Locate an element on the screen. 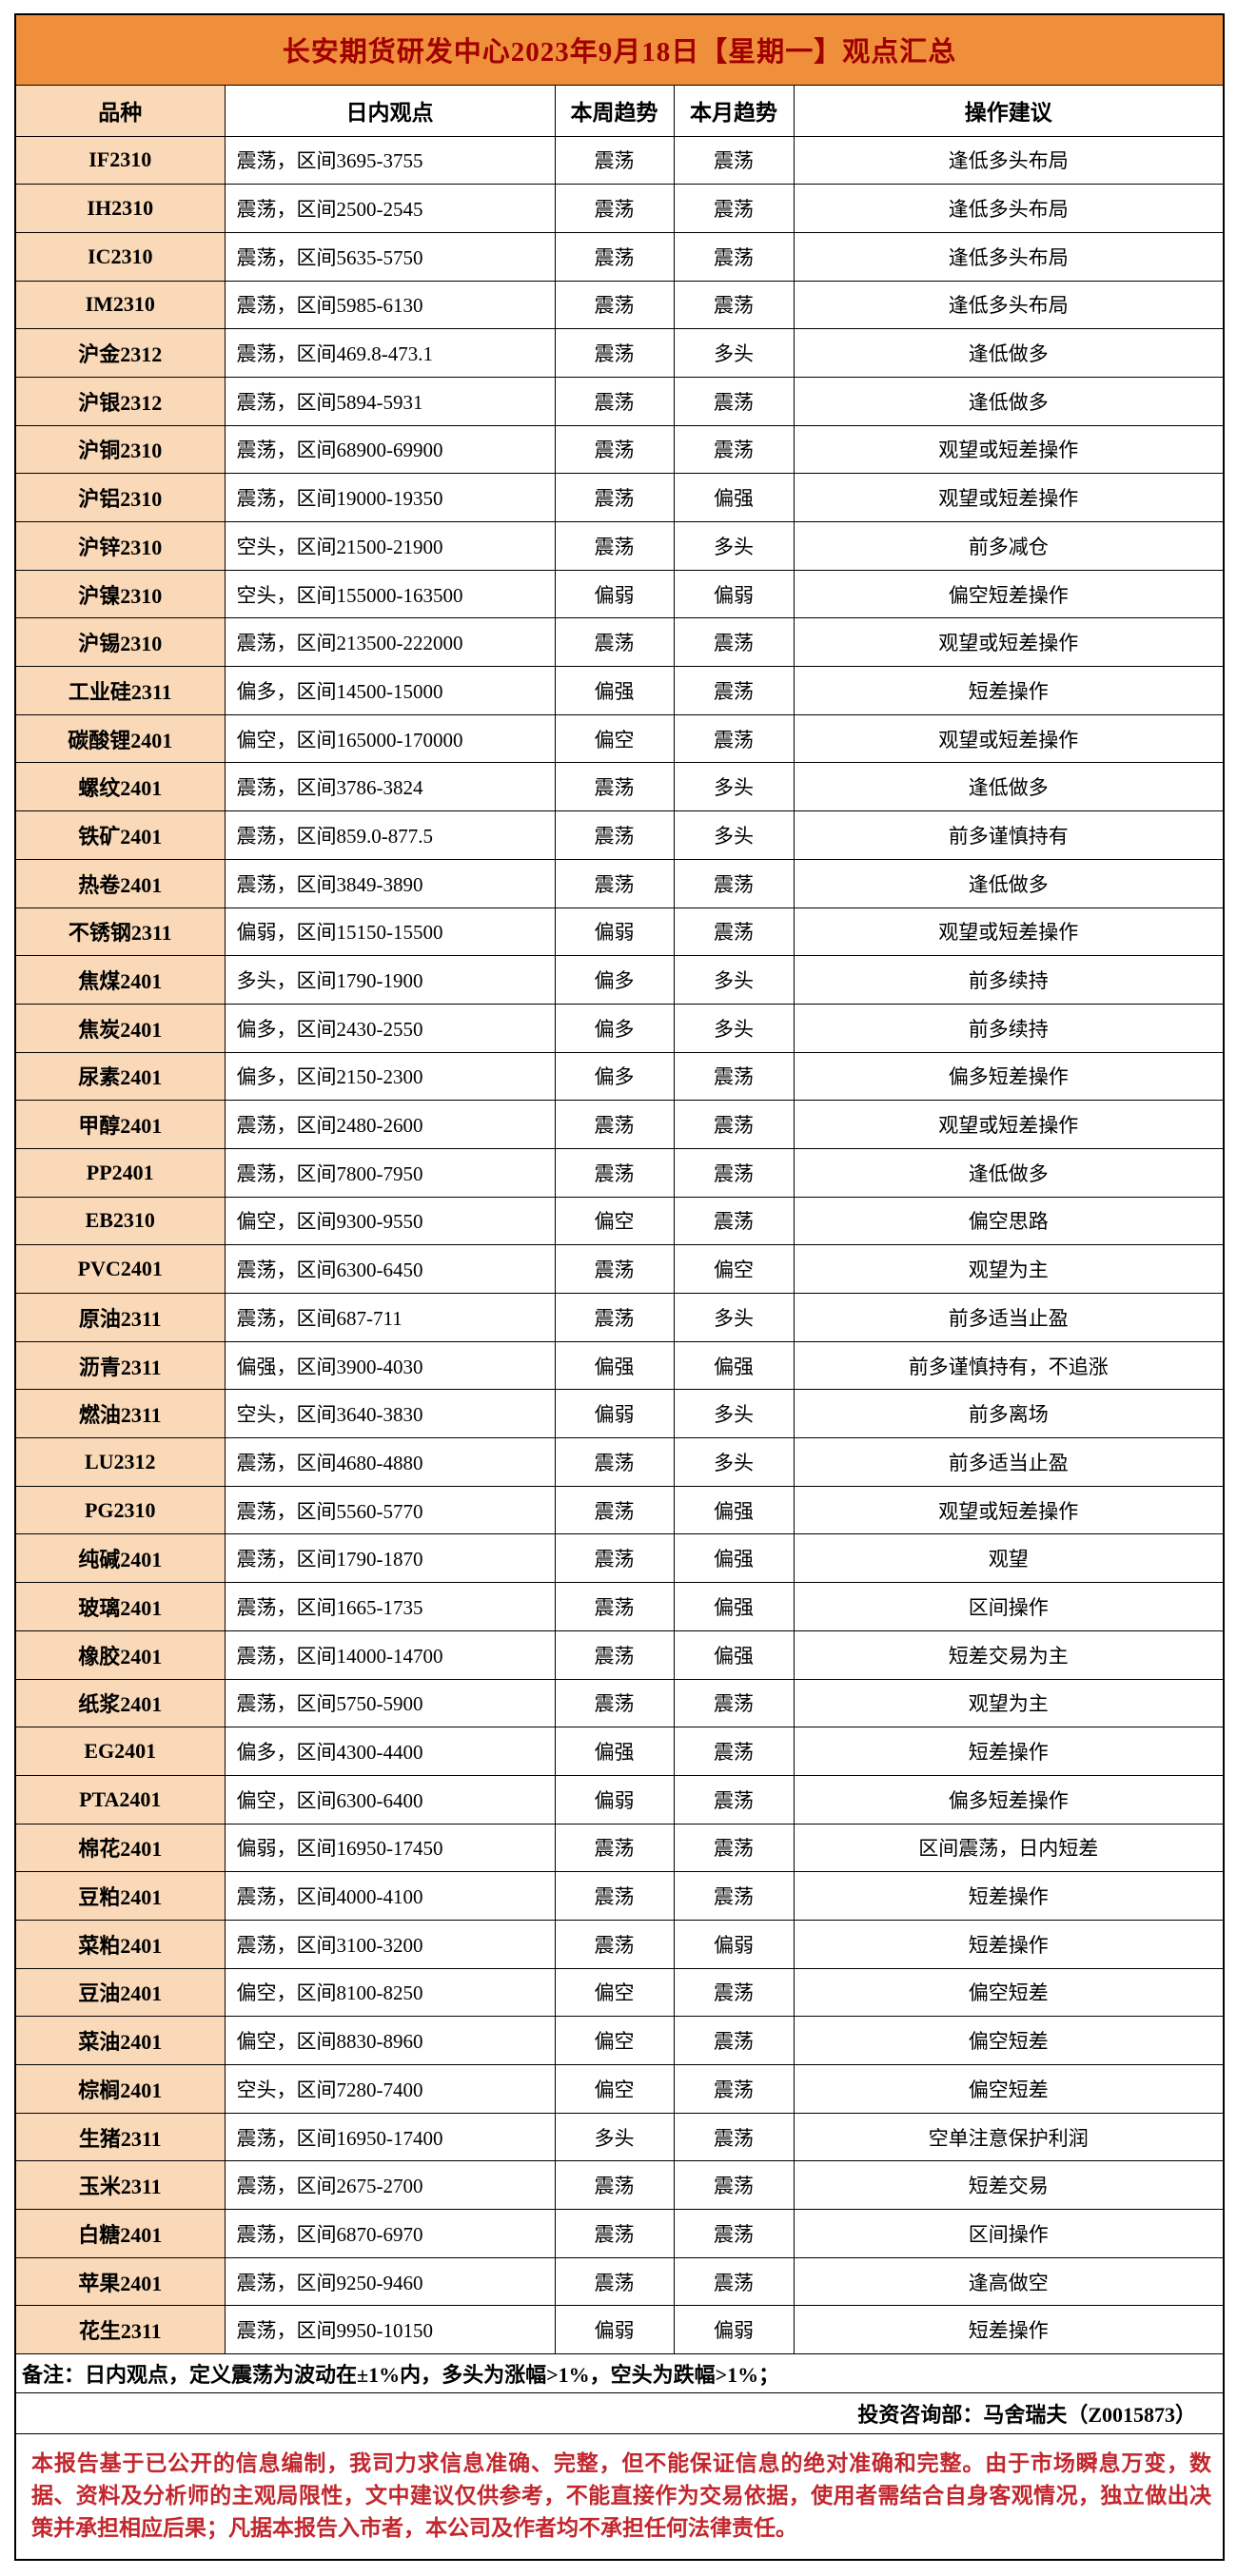  table-row: PVC2401 震荡，区间6300-6450 震荡 偏空 观望为主 is located at coordinates (619, 1269).